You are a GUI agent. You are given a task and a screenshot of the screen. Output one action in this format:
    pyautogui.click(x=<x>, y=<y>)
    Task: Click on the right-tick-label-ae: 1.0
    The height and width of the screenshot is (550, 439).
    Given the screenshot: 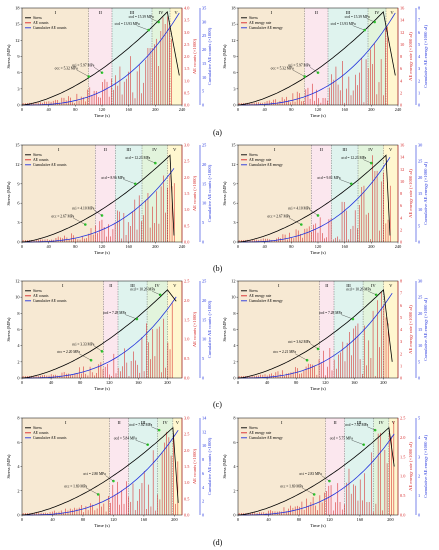 What is the action you would take?
    pyautogui.click(x=402, y=476)
    